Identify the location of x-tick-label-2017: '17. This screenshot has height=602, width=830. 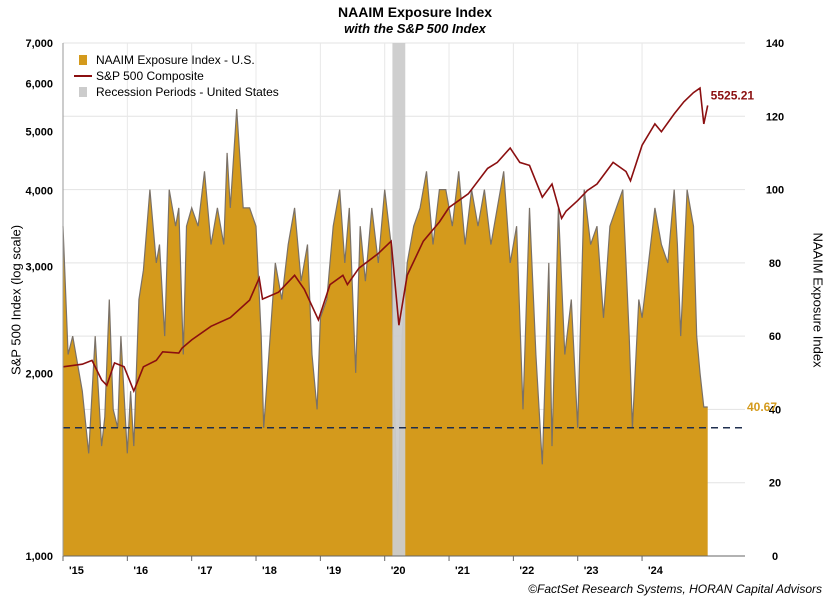
(205, 571).